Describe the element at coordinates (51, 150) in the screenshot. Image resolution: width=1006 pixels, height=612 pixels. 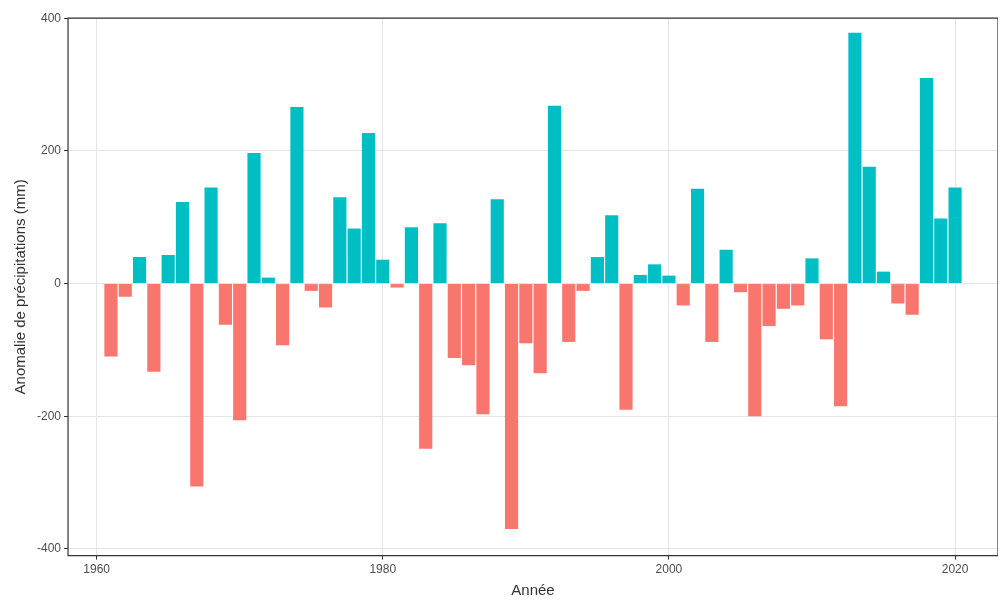
I see `y-tick-label: 200` at that location.